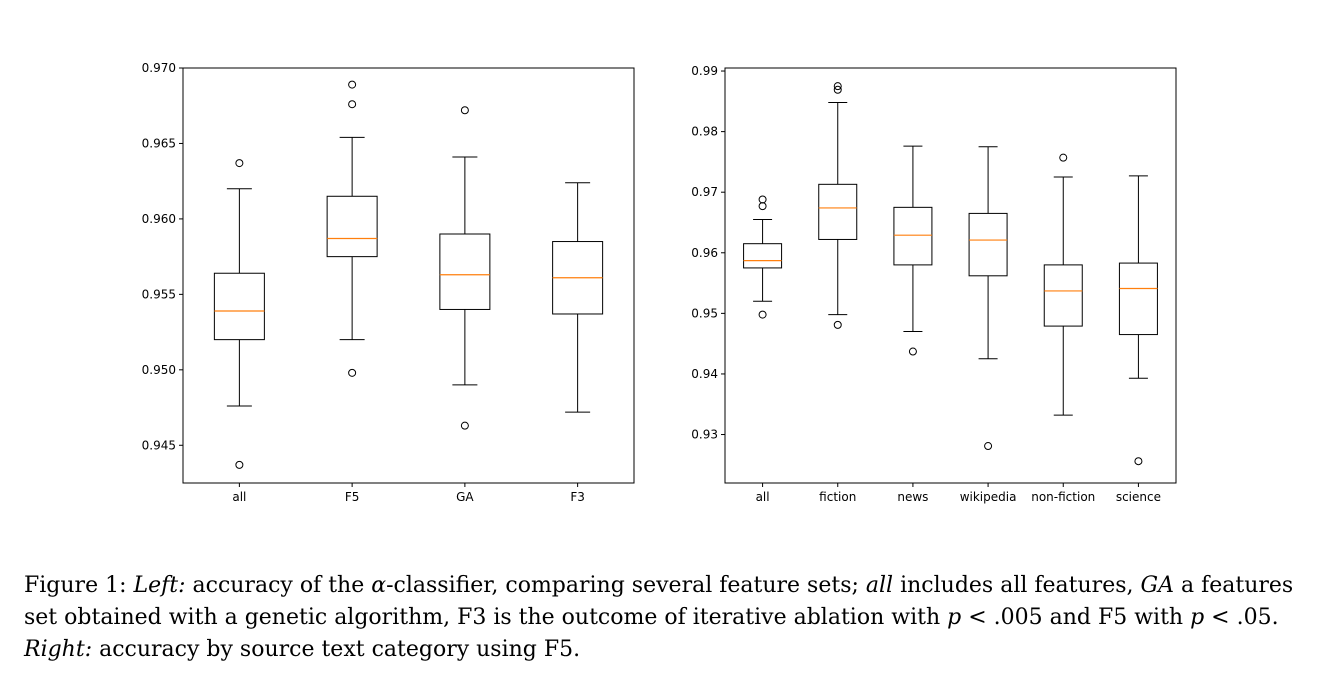  What do you see at coordinates (879, 585) in the screenshot?
I see `caption-all-word: all` at bounding box center [879, 585].